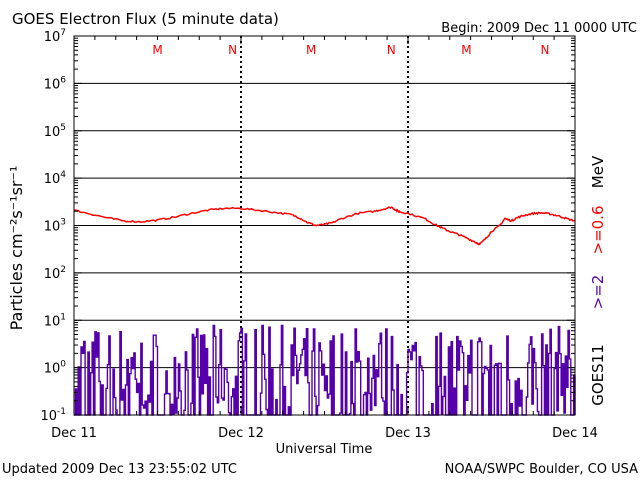  I want to click on high-energy-label: >=0.6, so click(598, 230).